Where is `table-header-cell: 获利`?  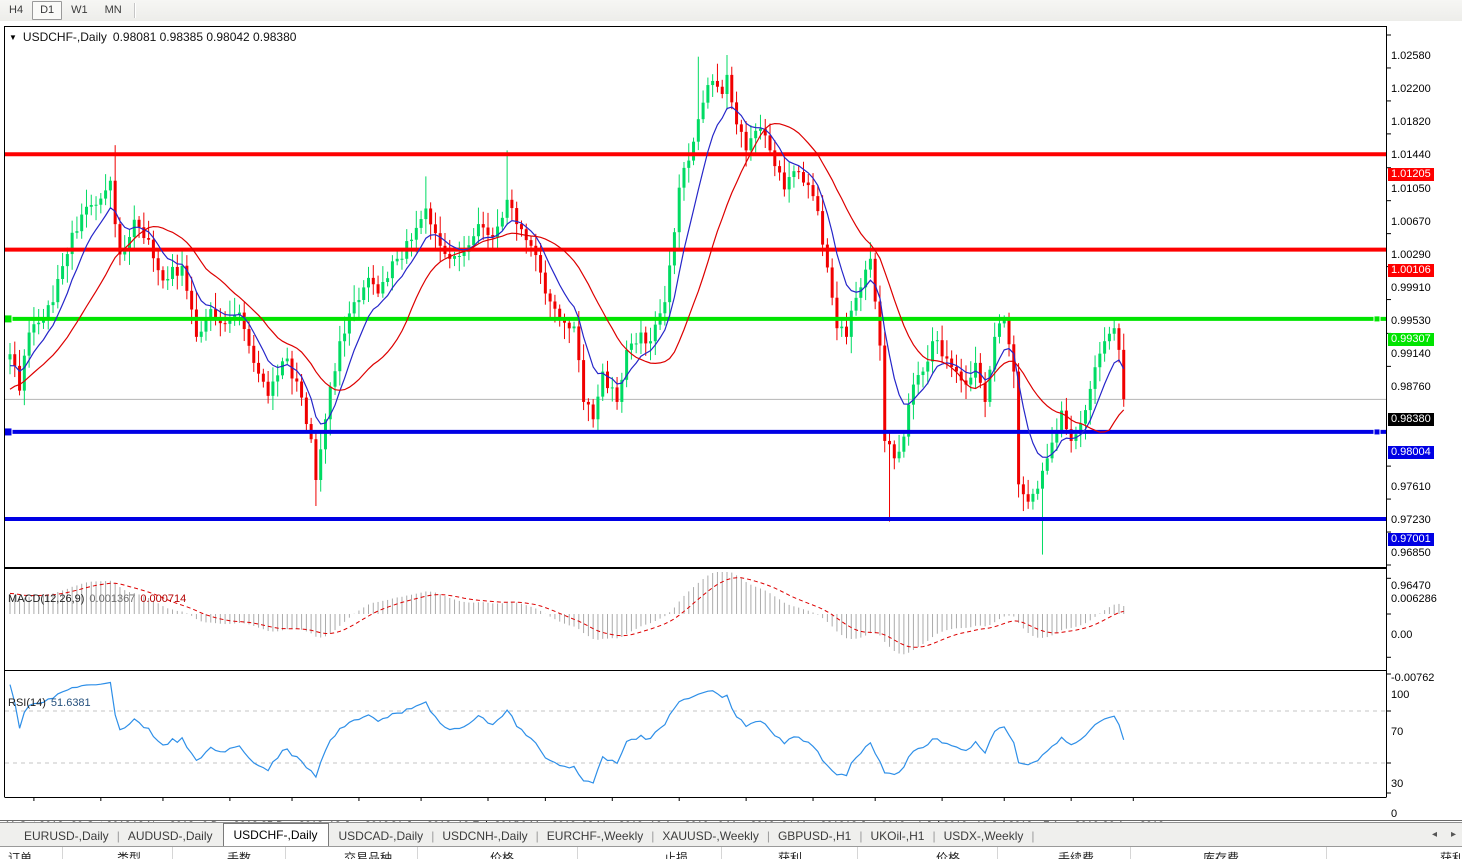
table-header-cell: 获利 is located at coordinates (1451, 855).